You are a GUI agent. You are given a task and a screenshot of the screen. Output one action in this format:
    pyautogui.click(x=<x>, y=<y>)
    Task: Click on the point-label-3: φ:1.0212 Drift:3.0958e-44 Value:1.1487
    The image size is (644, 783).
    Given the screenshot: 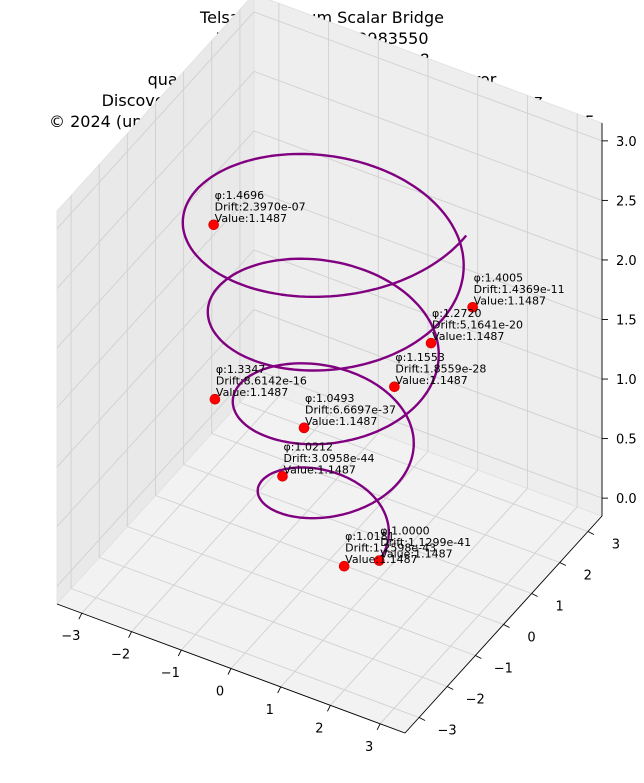 What is the action you would take?
    pyautogui.click(x=329, y=458)
    